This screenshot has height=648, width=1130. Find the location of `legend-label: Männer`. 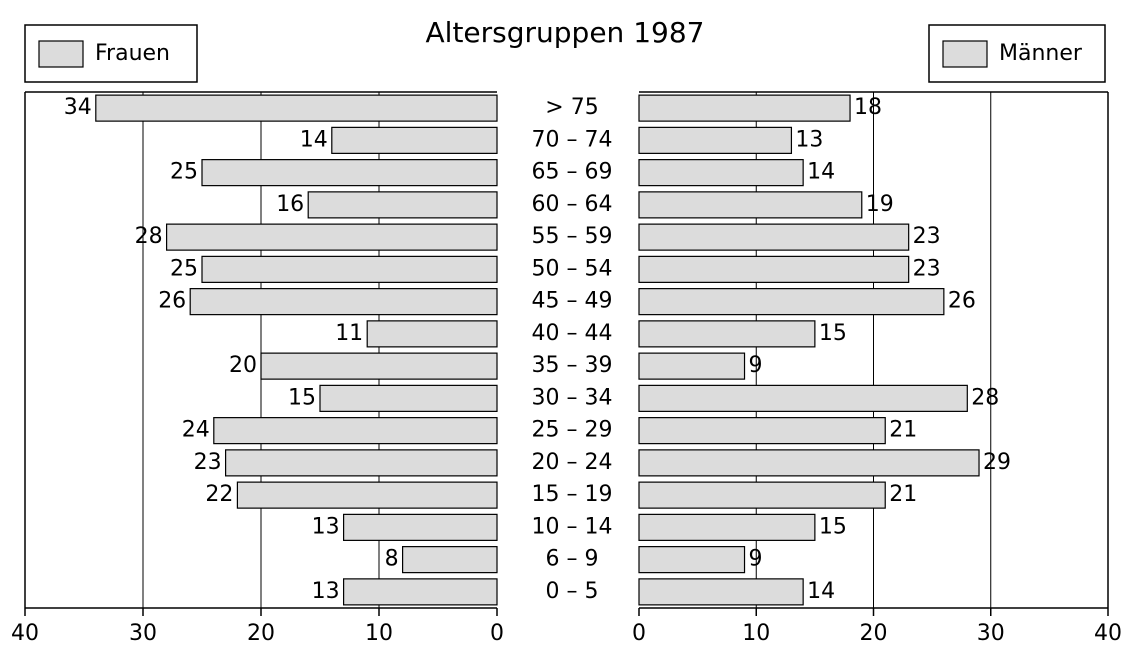

legend-label: Männer is located at coordinates (1041, 53).